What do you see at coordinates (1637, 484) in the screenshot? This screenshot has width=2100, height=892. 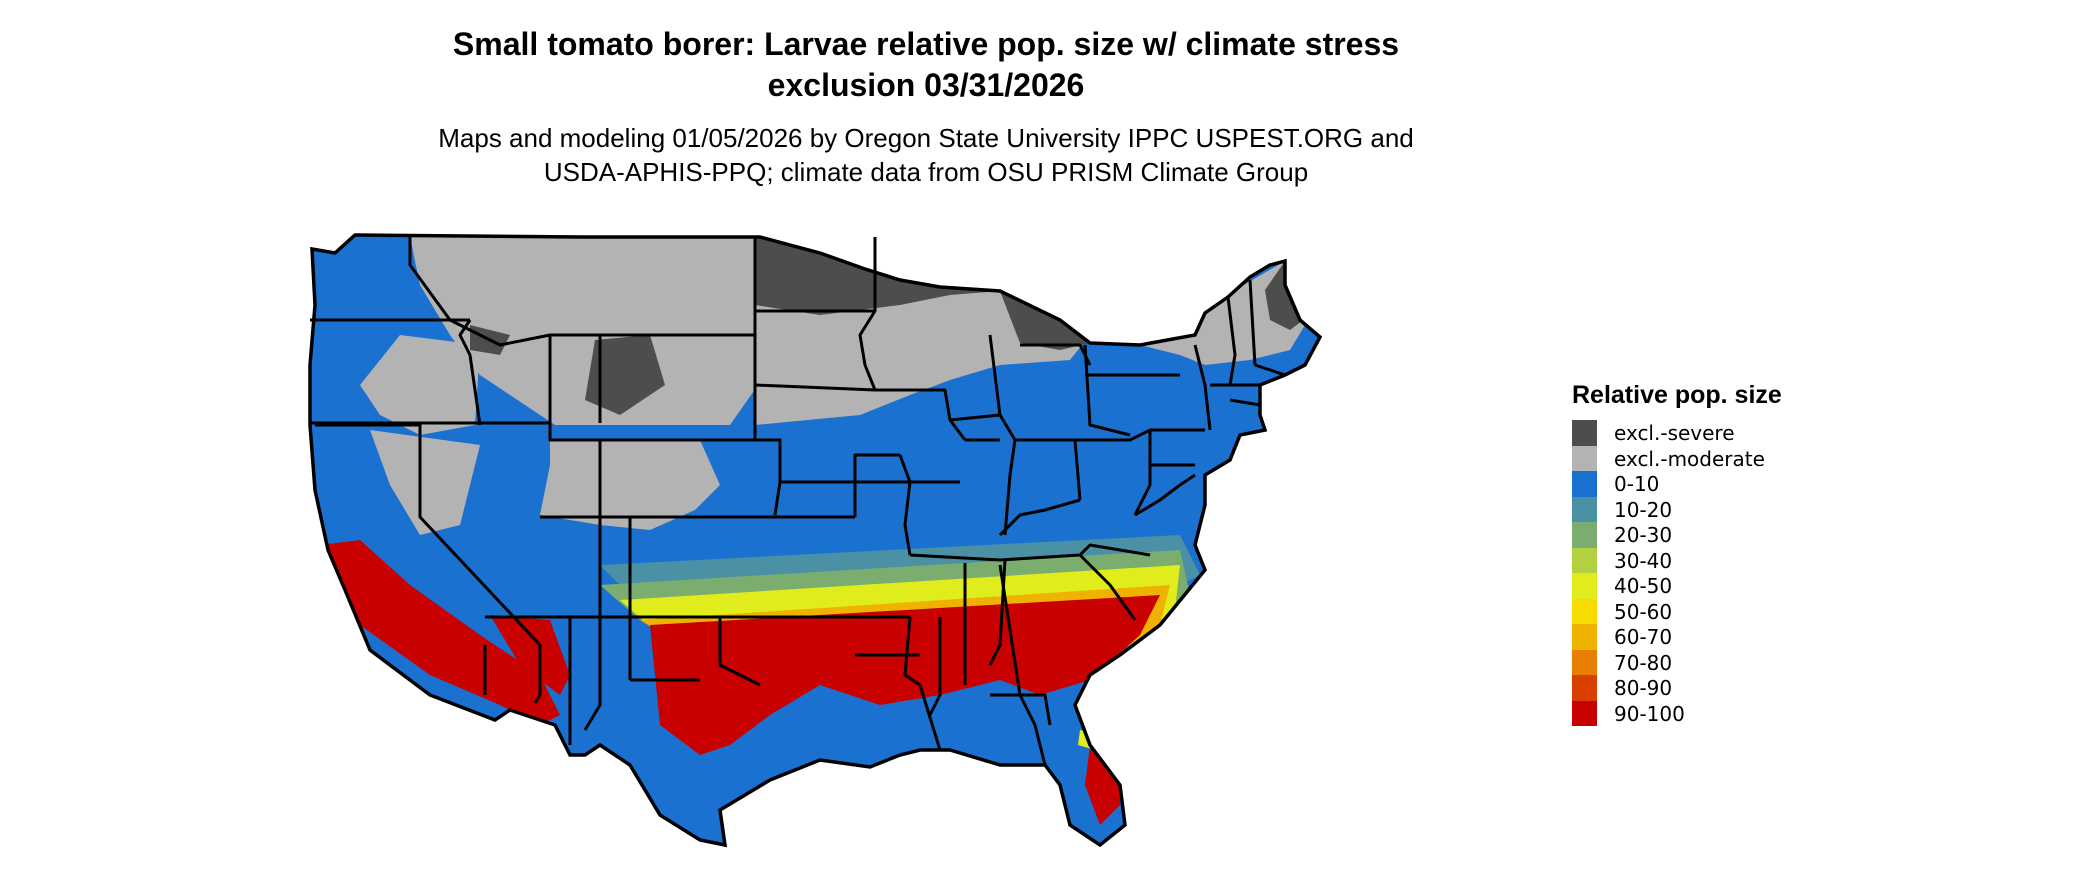 I see `legend-label: 0-10` at bounding box center [1637, 484].